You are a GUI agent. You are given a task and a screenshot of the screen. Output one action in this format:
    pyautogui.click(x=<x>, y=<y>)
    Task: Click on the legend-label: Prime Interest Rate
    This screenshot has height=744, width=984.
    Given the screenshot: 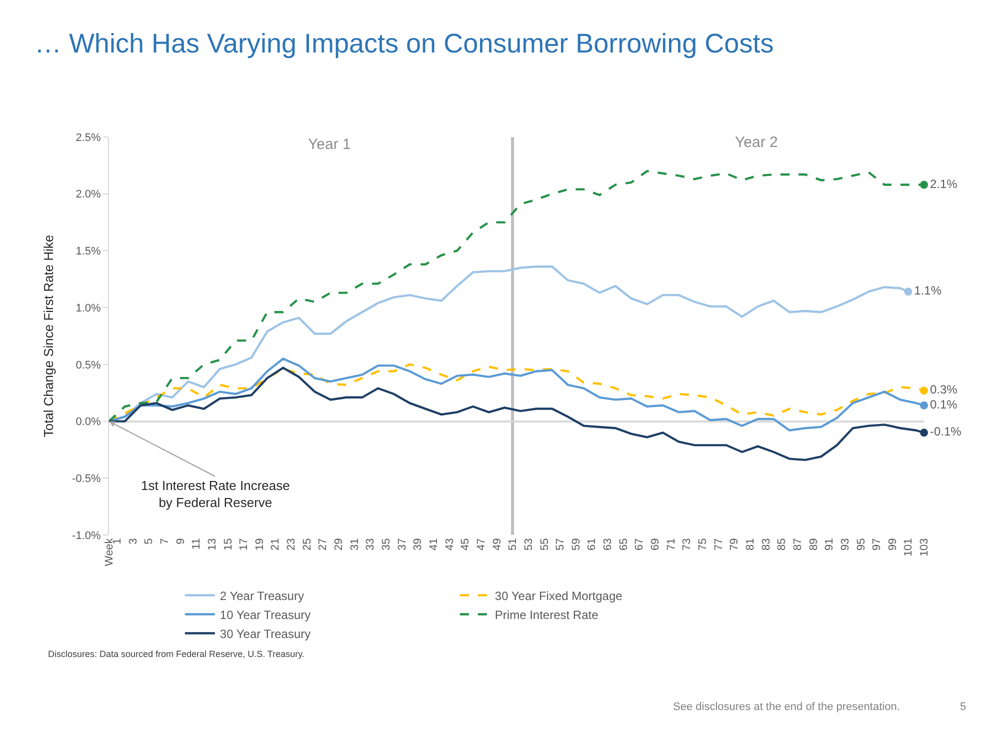 What is the action you would take?
    pyautogui.click(x=546, y=615)
    